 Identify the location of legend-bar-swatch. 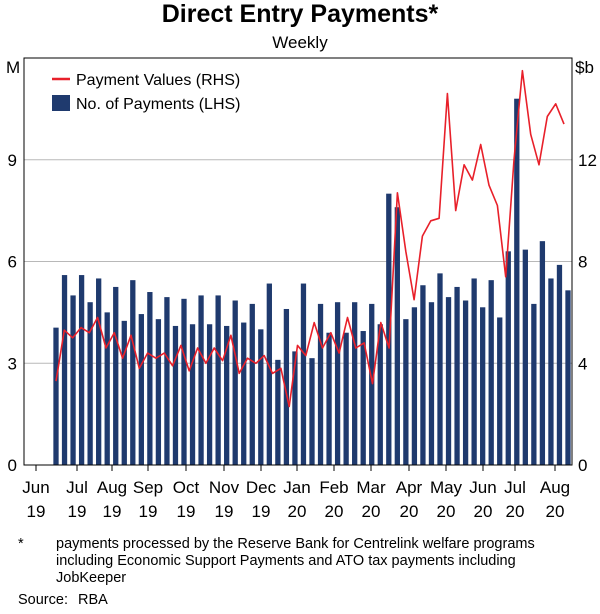
(61, 103).